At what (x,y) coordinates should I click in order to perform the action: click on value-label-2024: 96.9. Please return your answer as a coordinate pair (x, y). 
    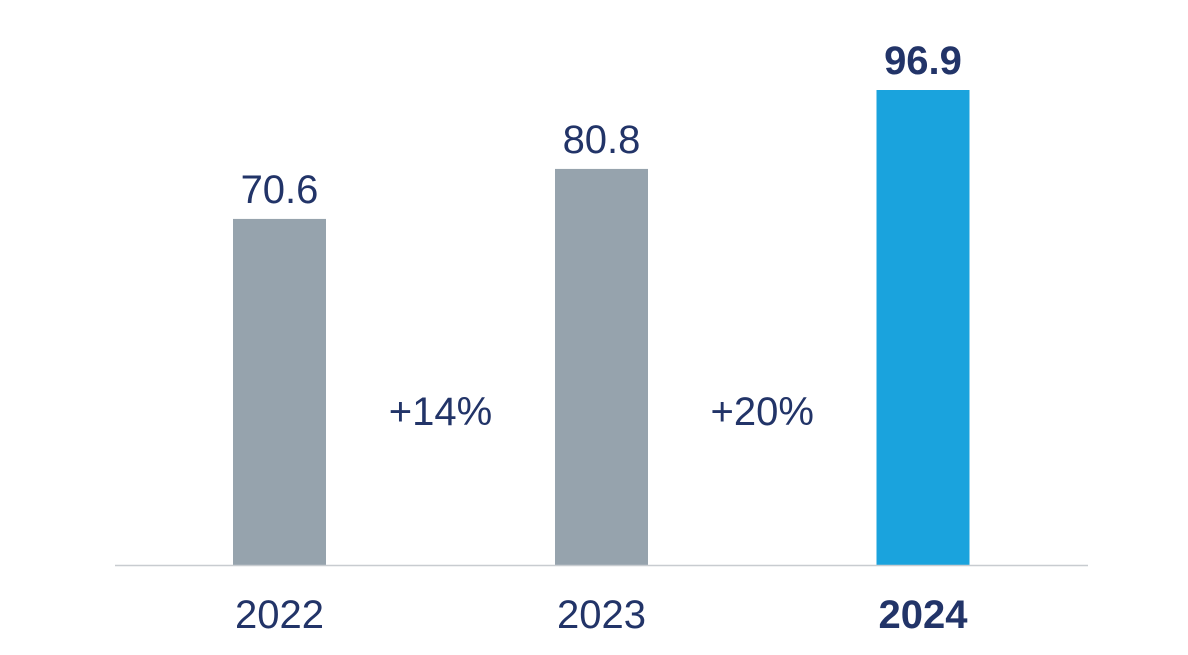
    Looking at the image, I should click on (923, 61).